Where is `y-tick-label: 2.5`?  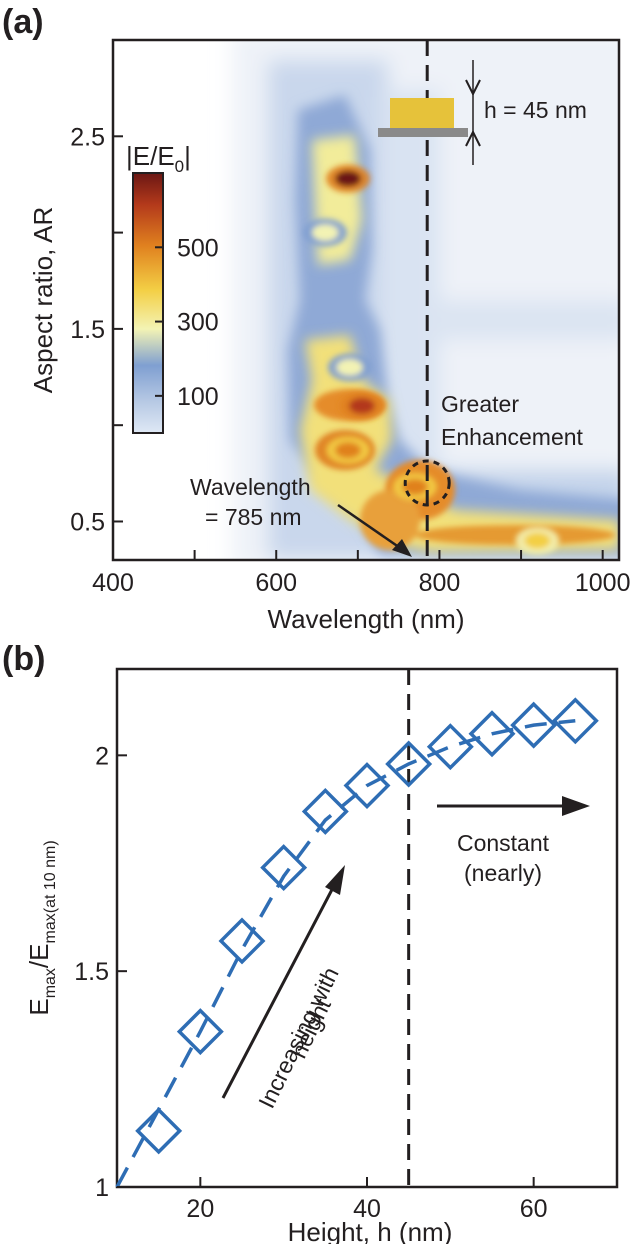
y-tick-label: 2.5 is located at coordinates (87, 137).